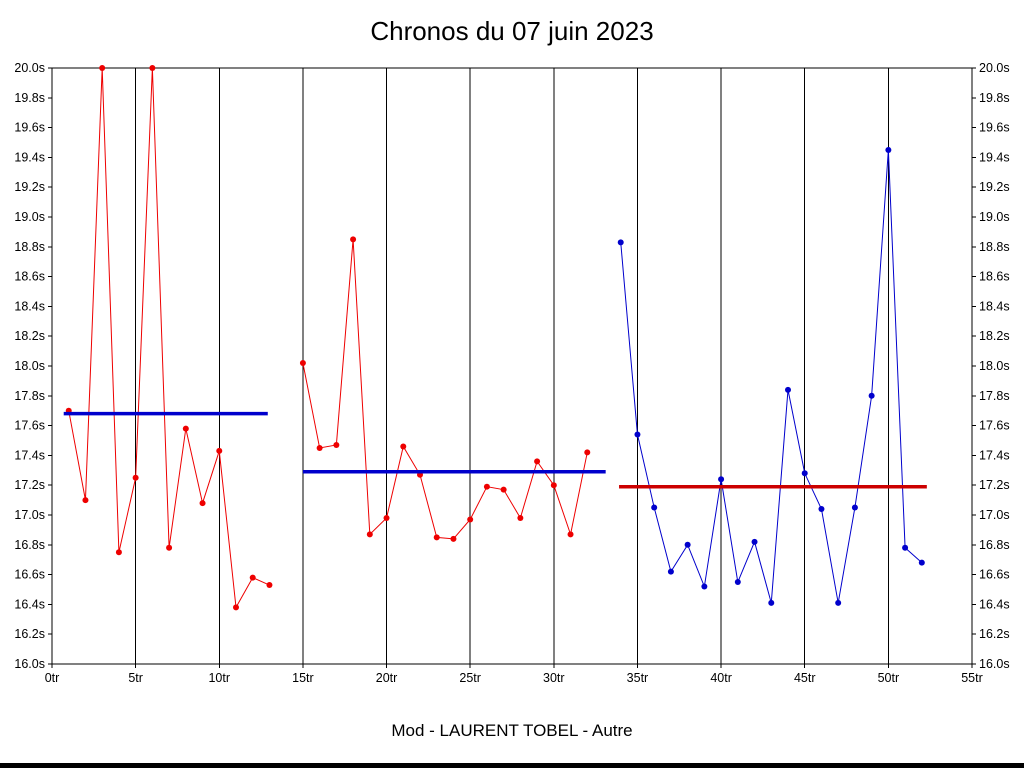 Image resolution: width=1024 pixels, height=768 pixels. Describe the element at coordinates (994, 68) in the screenshot. I see `y-axis-label-right: 20.0s` at that location.